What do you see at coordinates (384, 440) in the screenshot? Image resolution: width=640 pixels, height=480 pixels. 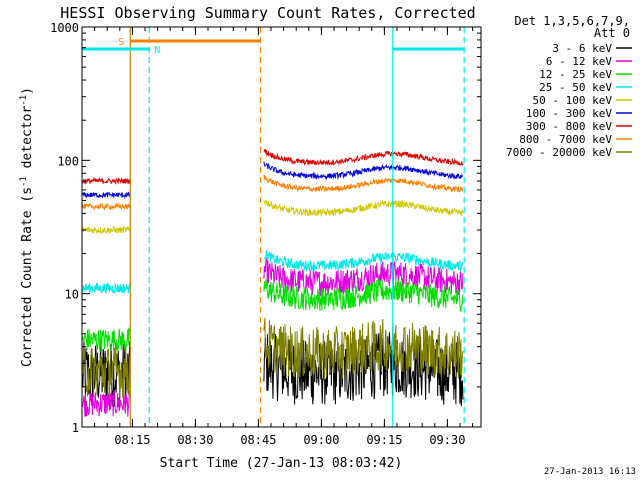 I see `x-tick-label: 09:15` at bounding box center [384, 440].